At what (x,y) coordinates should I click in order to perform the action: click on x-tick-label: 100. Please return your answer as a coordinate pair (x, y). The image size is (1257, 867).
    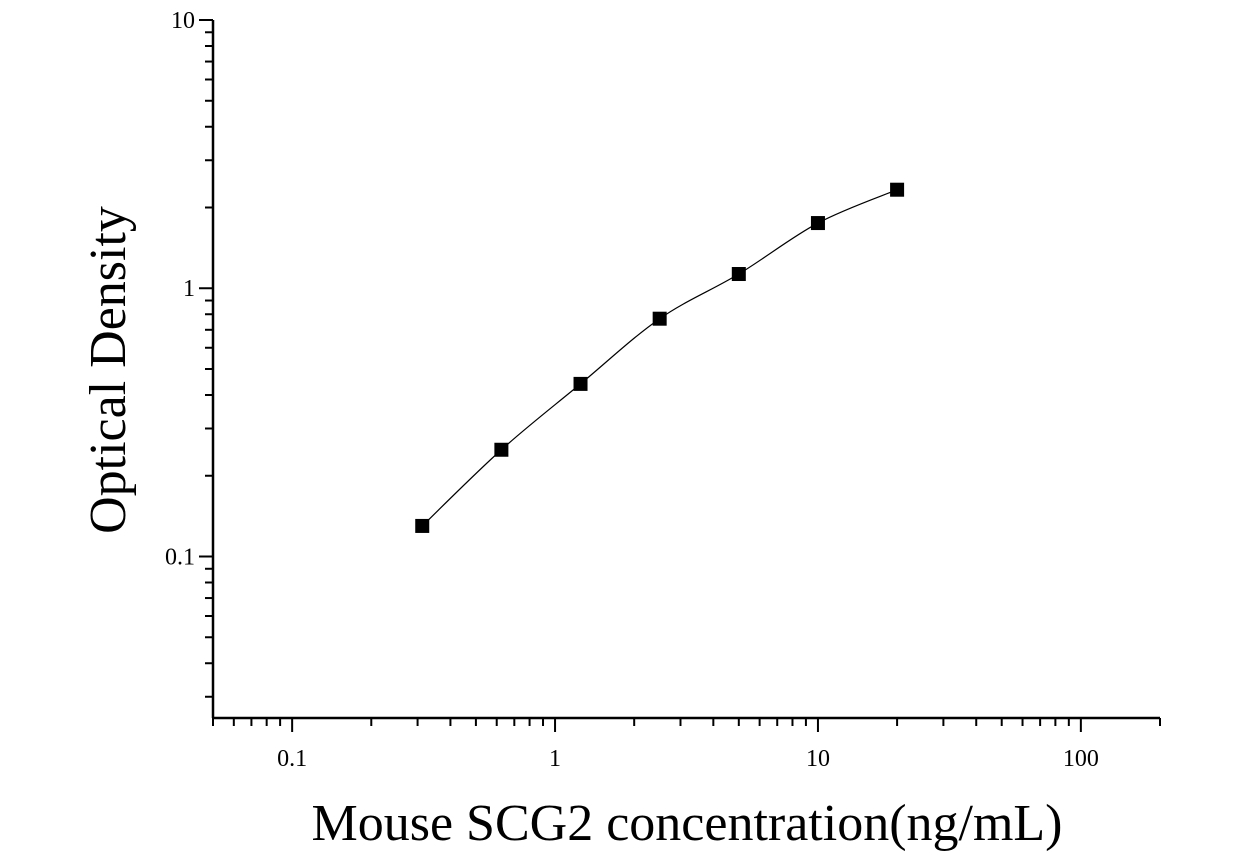
    Looking at the image, I should click on (1081, 759).